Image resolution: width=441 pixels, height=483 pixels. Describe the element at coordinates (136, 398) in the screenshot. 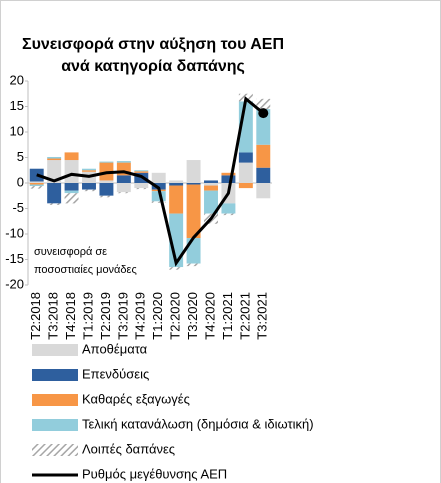

I see `legend-label: Καθαρές εξαγωγές` at that location.